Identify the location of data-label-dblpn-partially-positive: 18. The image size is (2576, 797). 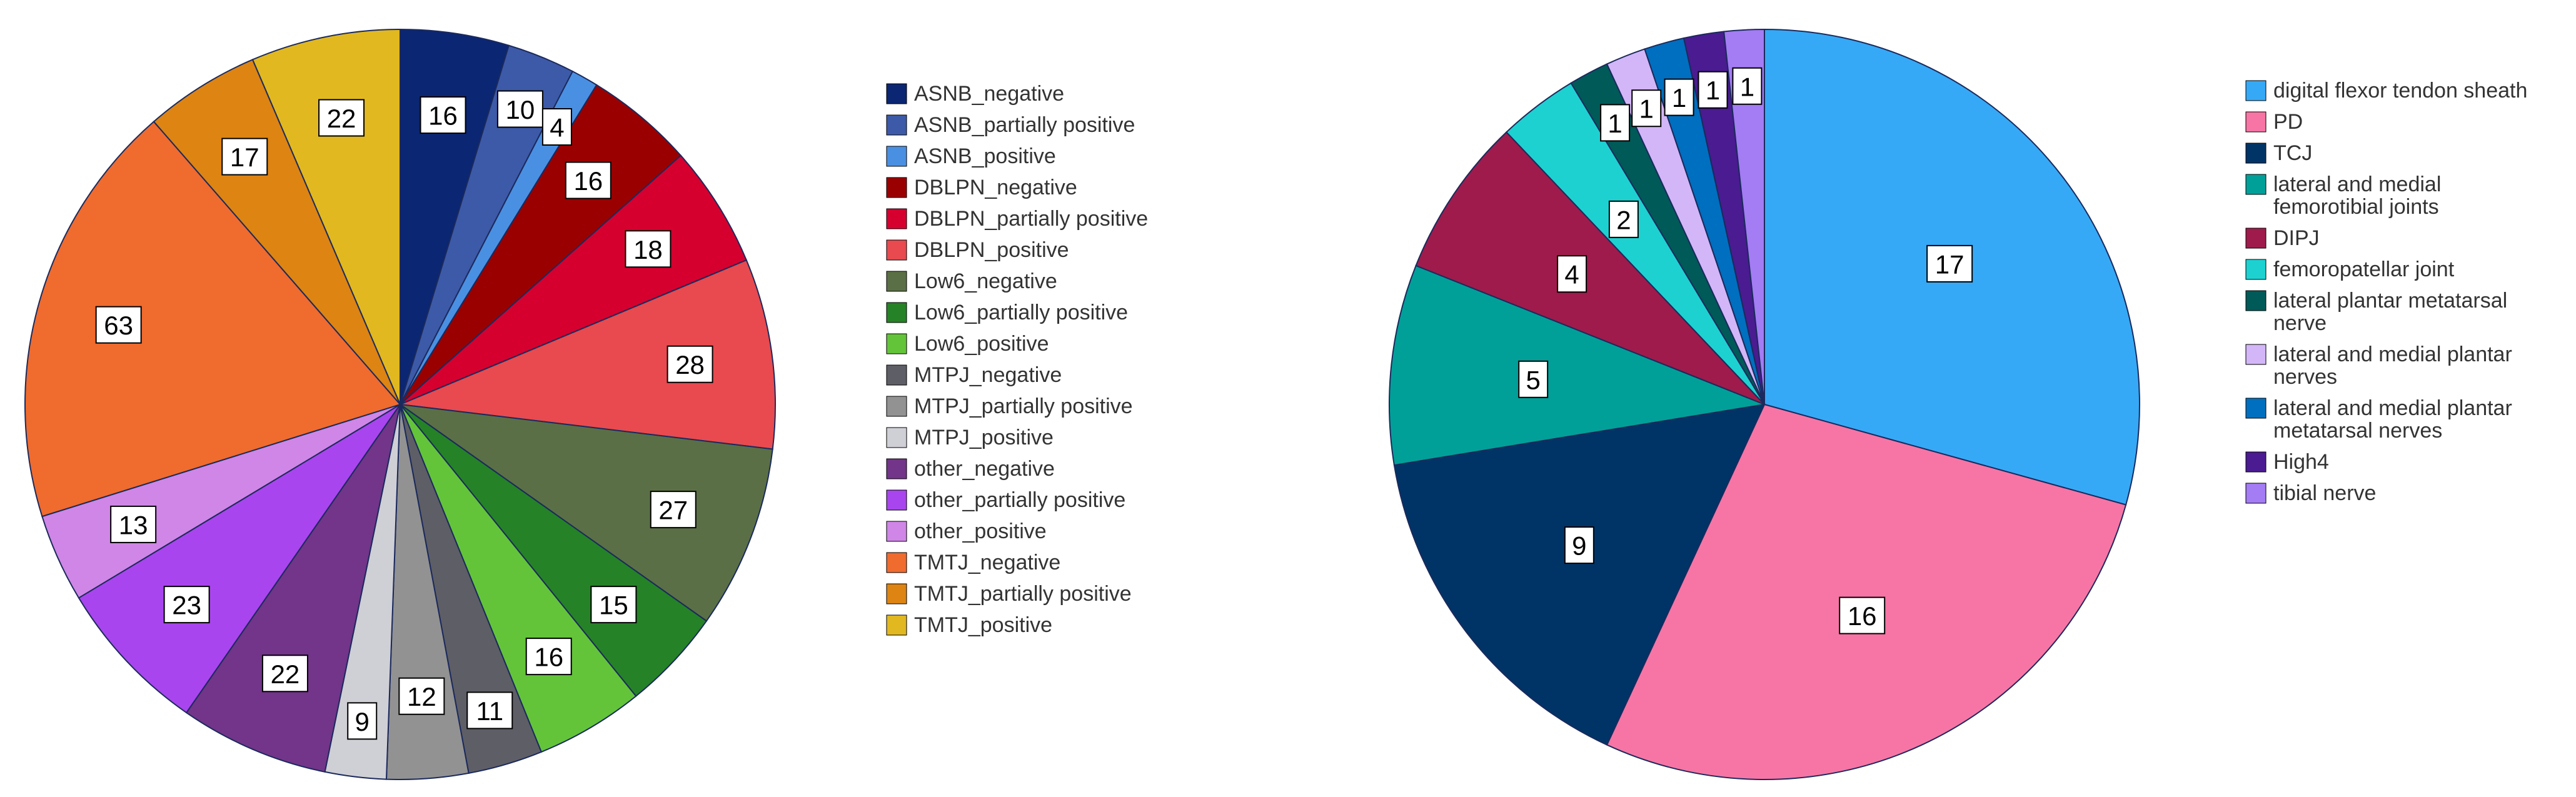
(648, 250).